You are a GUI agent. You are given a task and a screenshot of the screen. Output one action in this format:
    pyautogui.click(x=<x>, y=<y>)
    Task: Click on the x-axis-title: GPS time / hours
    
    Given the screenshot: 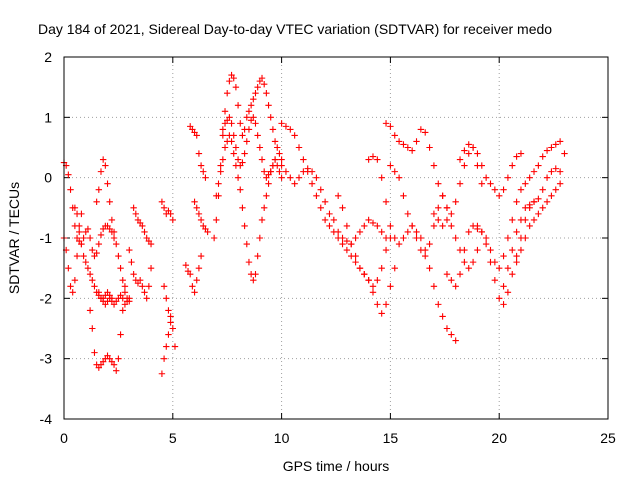 What is the action you would take?
    pyautogui.click(x=336, y=466)
    